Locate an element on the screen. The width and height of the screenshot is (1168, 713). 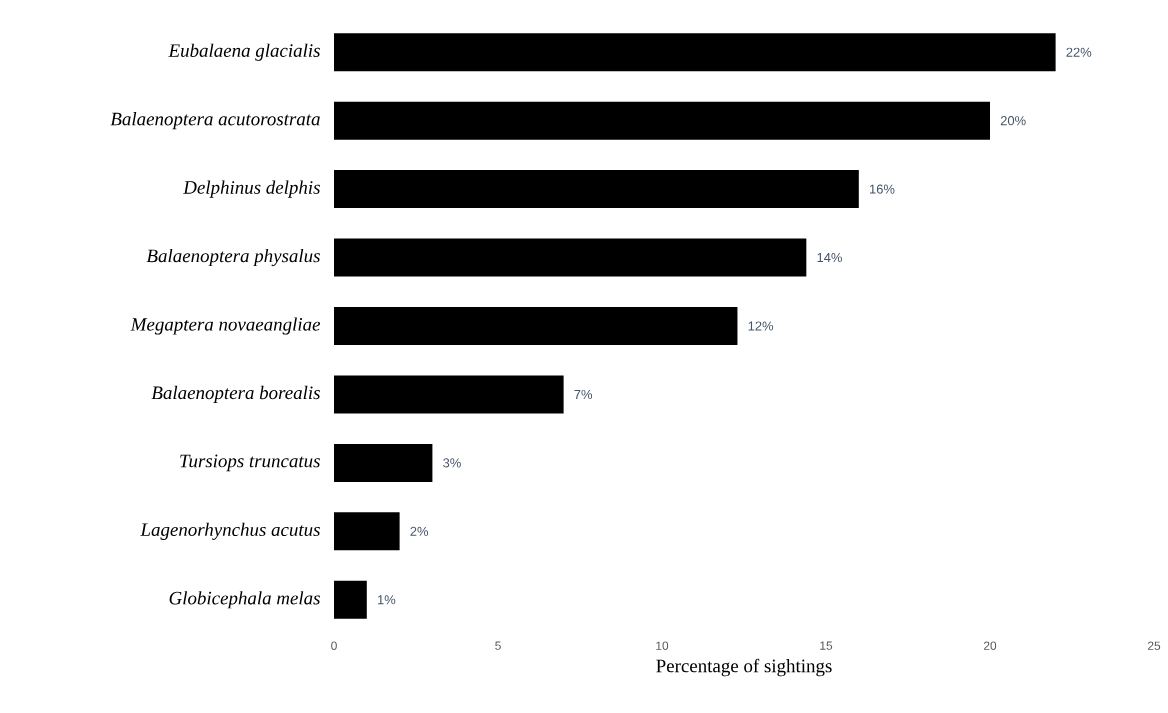
data-label: 22% is located at coordinates (1079, 52).